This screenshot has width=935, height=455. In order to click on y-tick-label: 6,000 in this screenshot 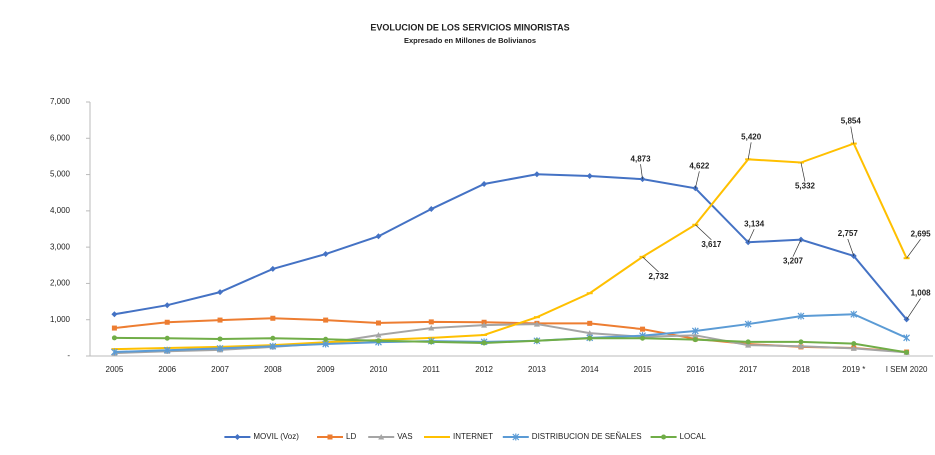, I will do `click(60, 137)`.